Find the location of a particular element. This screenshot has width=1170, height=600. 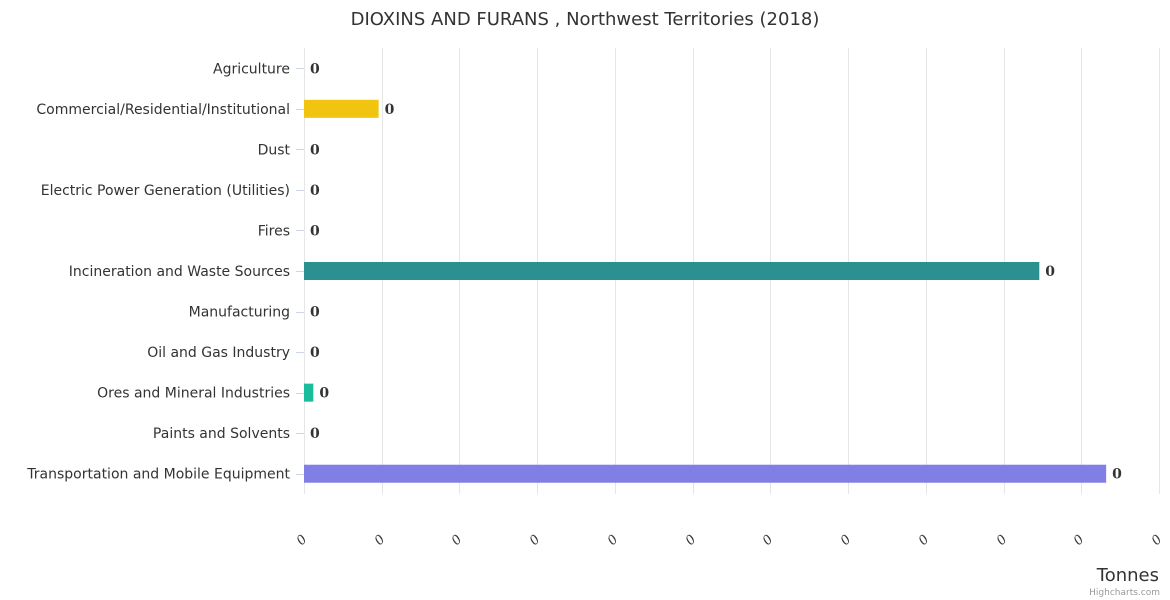

credits-link: Highcharts.com is located at coordinates (1124, 593).